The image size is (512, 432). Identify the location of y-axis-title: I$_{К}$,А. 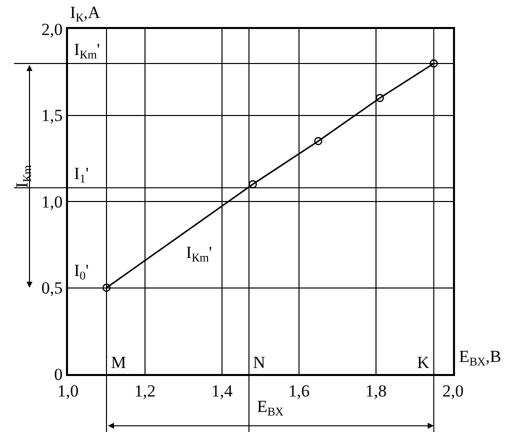
(85, 14).